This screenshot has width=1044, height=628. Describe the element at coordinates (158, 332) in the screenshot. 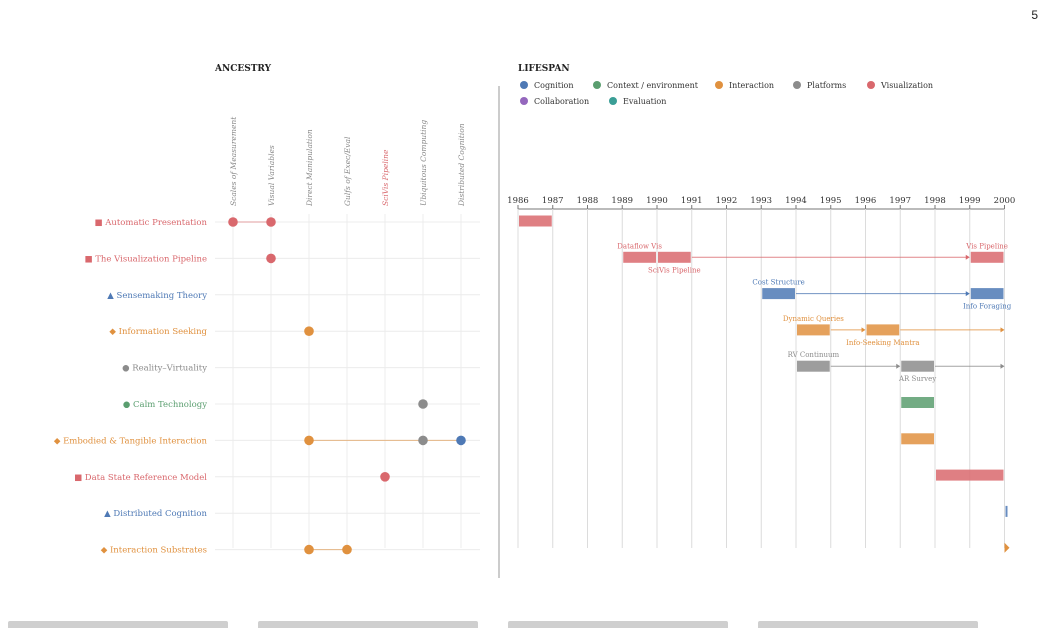

I see `ancestry-row-label: ◆ Information Seeking` at that location.